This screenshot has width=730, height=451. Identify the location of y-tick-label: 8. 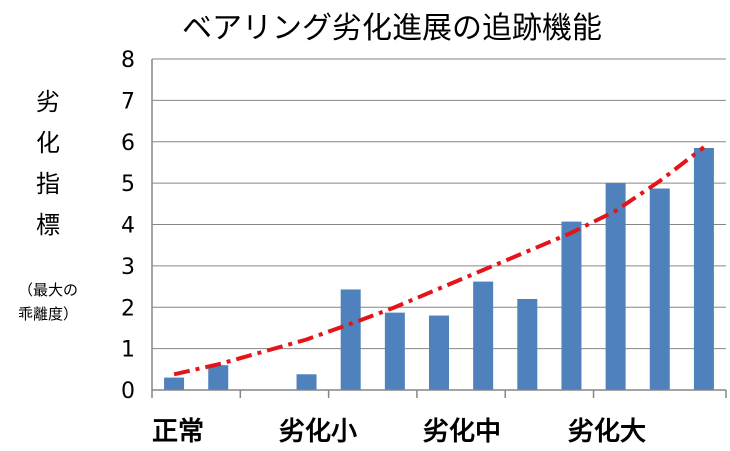
(128, 60).